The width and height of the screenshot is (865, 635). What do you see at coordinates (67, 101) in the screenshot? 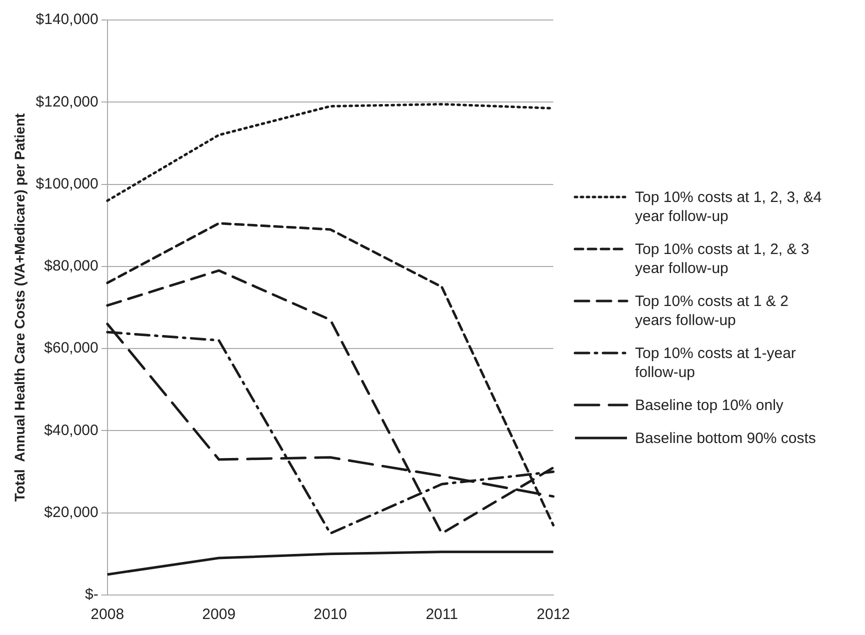
I see `y-tick-label: $120,000` at bounding box center [67, 101].